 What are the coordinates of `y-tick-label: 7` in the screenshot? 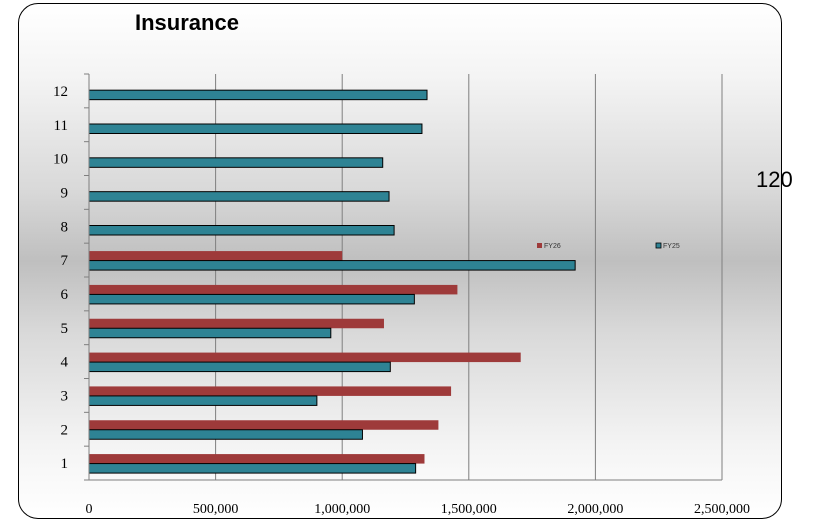 It's located at (65, 261).